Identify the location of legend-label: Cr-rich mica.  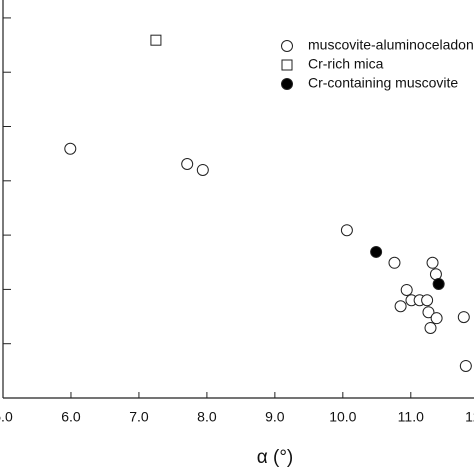
(346, 64).